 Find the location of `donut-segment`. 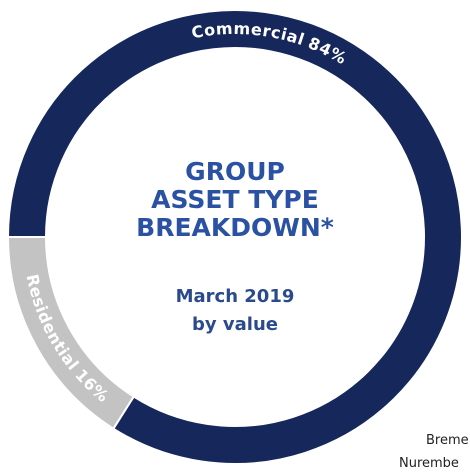

donut-segment is located at coordinates (71, 333).